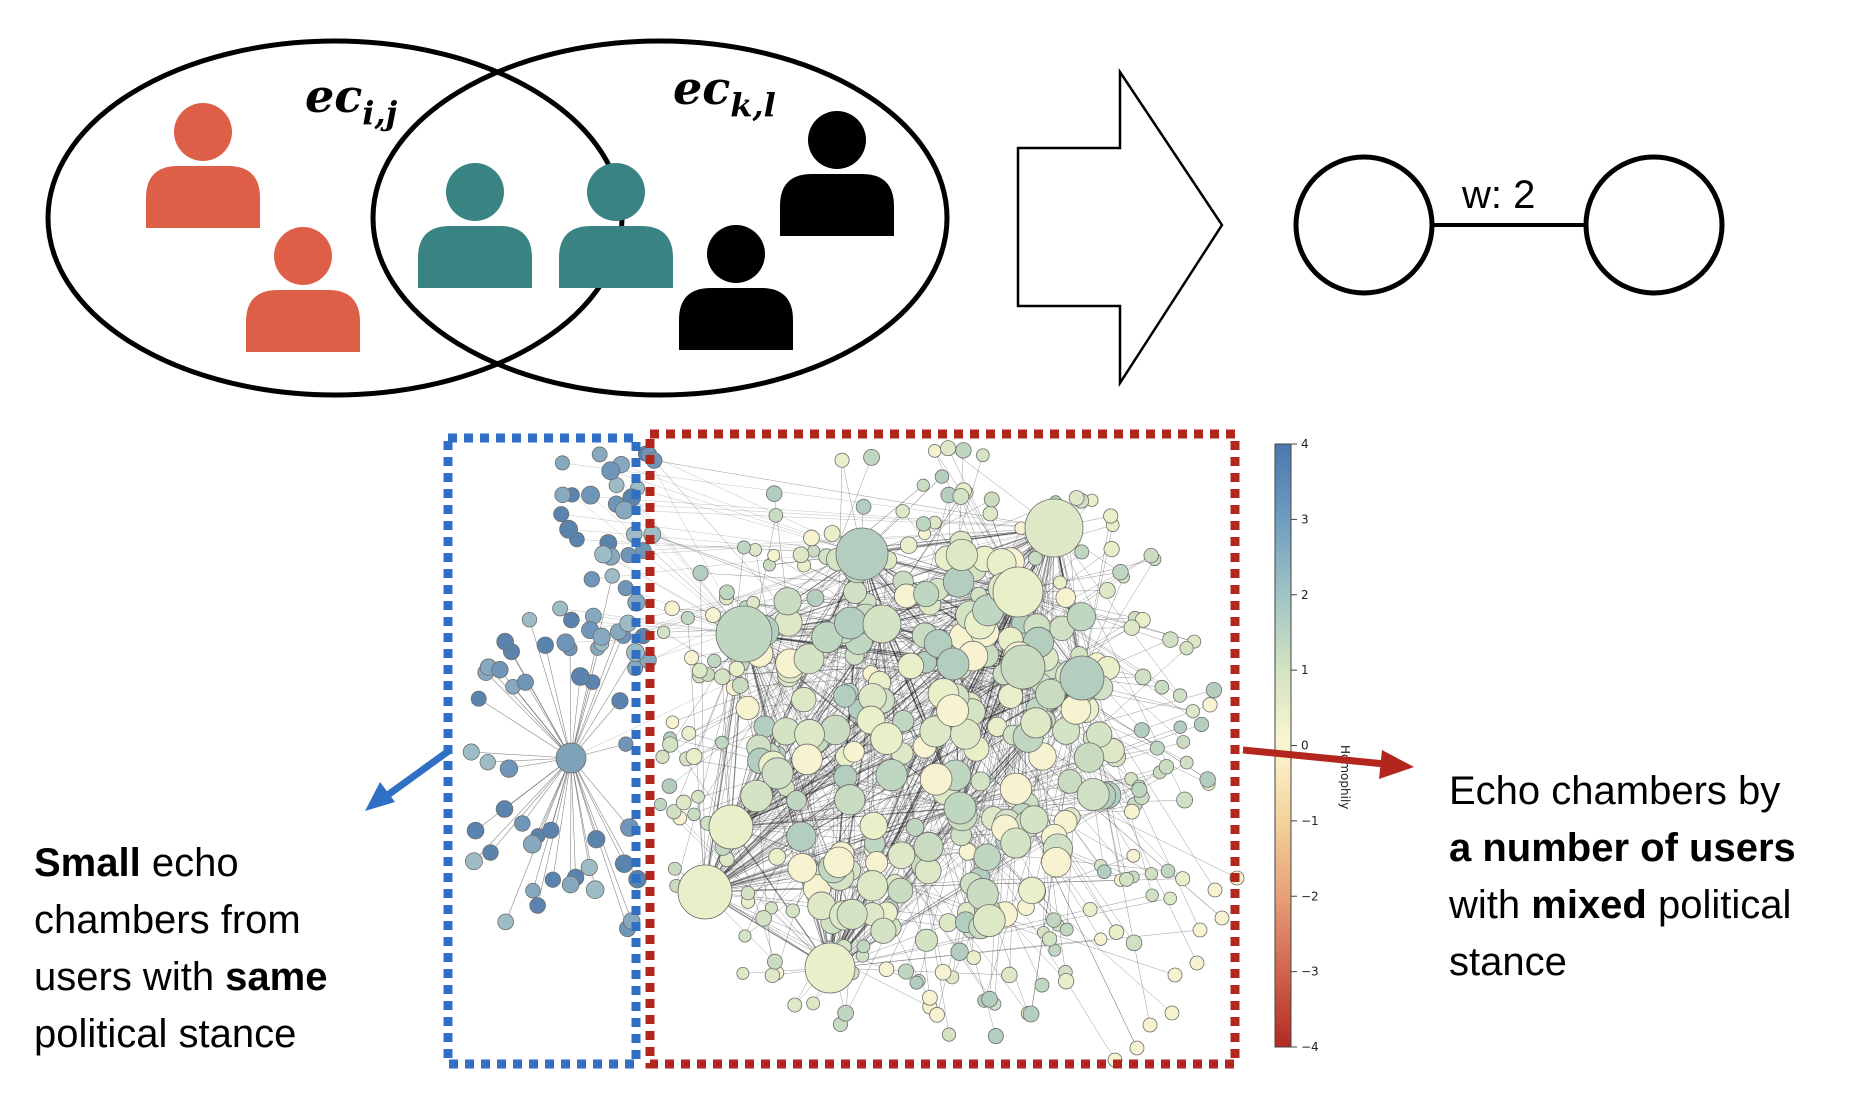 Image resolution: width=1873 pixels, height=1106 pixels. Describe the element at coordinates (1305, 595) in the screenshot. I see `colorbar-tick-label: 2` at that location.